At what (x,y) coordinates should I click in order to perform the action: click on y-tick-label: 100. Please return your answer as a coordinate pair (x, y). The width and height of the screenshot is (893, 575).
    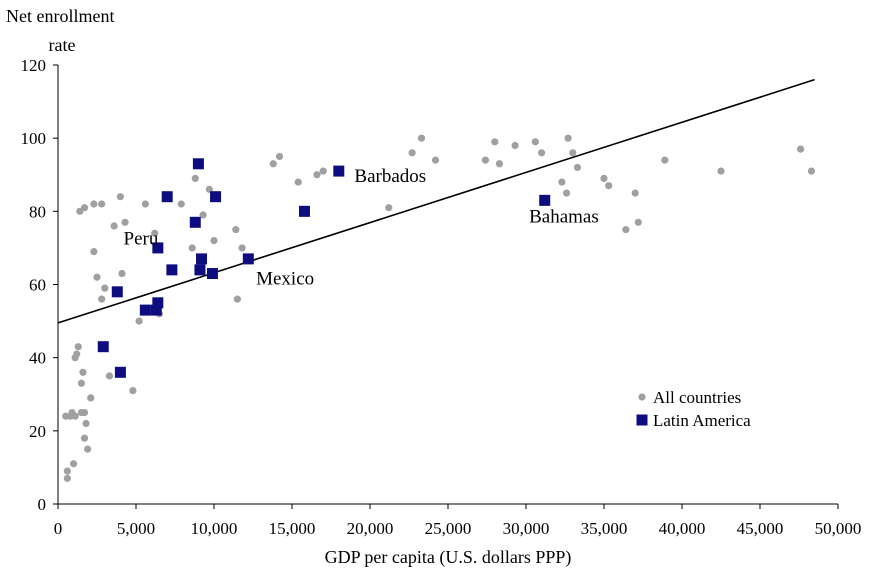
    Looking at the image, I should click on (34, 138).